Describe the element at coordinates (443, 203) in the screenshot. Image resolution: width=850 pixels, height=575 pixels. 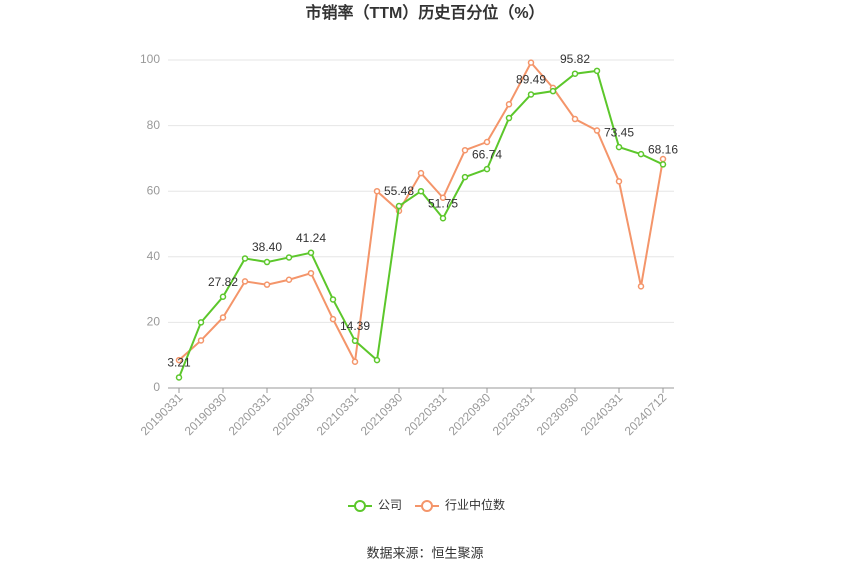
I see `data-label: 51.75` at that location.